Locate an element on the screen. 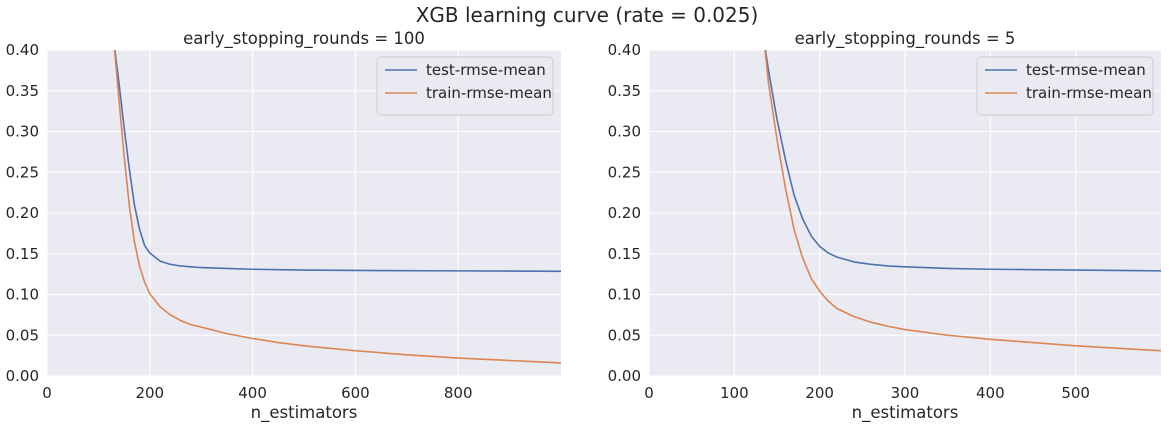 This screenshot has height=426, width=1169. left-chart-title: early_stopping_rounds = 100 is located at coordinates (304, 39).